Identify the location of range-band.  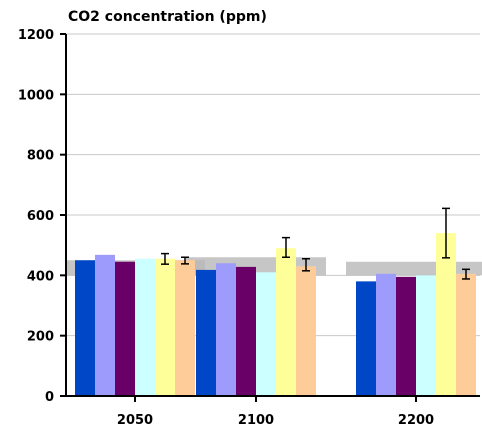
(414, 269).